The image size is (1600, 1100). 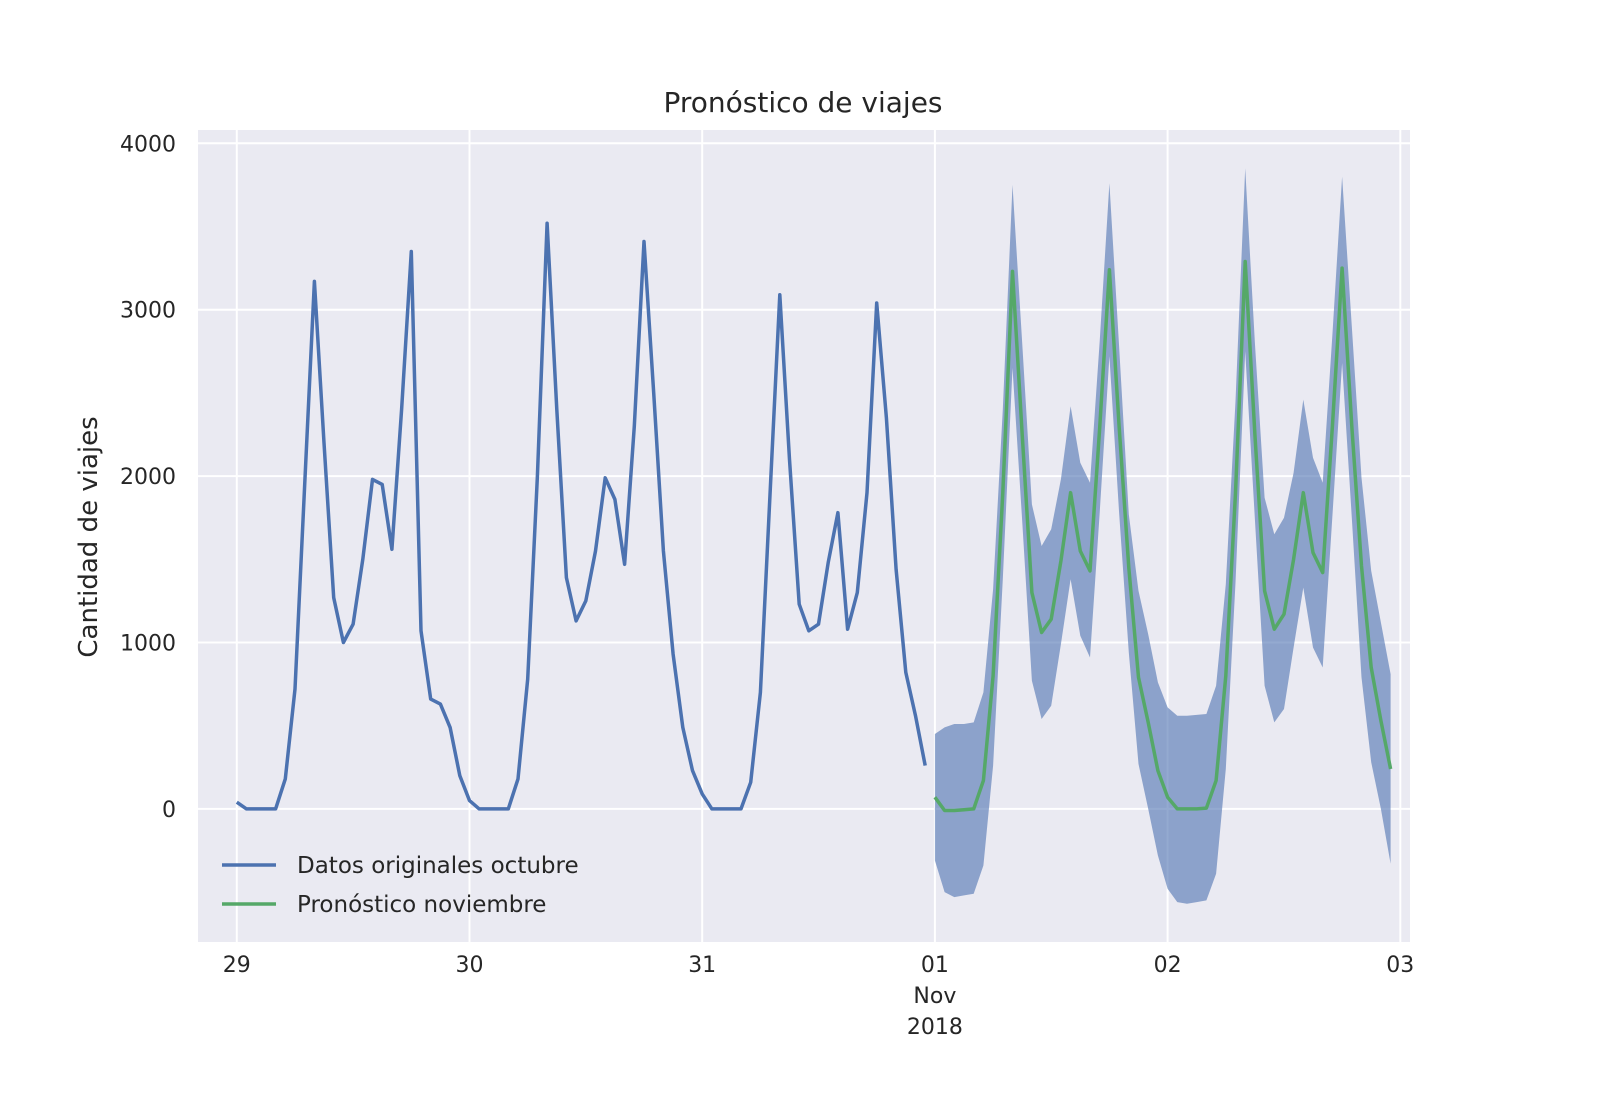 What do you see at coordinates (702, 965) in the screenshot?
I see `x-tick-label: 31` at bounding box center [702, 965].